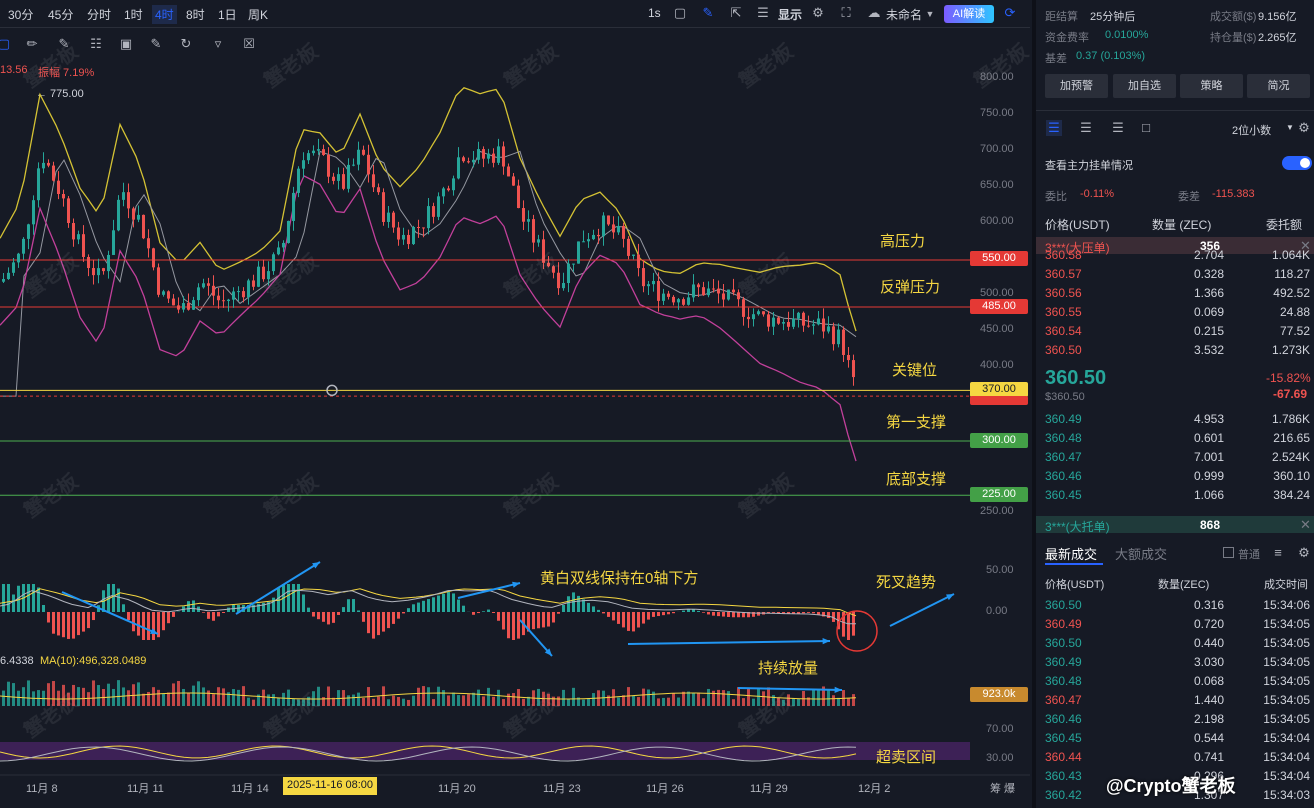  Describe the element at coordinates (1278, 86) in the screenshot. I see `overview-button: 简况` at that location.